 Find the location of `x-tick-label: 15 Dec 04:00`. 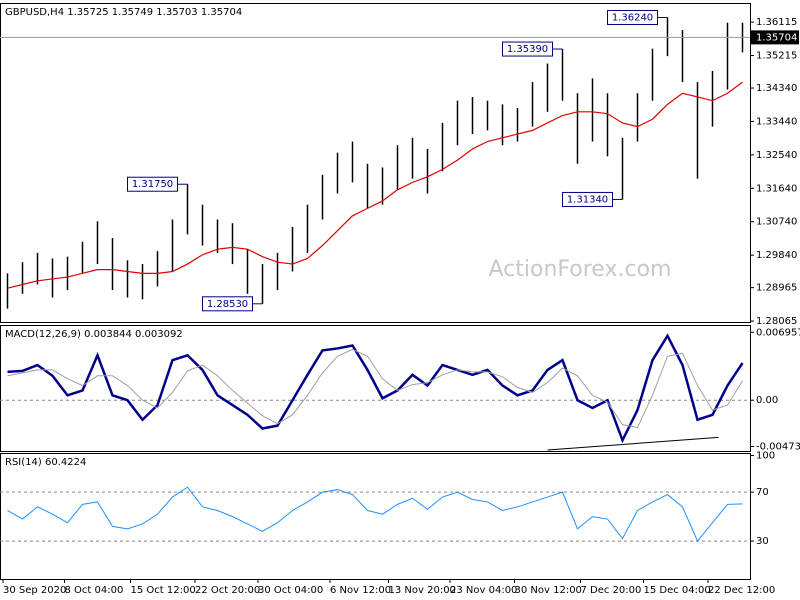

x-tick-label: 15 Dec 04:00 is located at coordinates (677, 590).